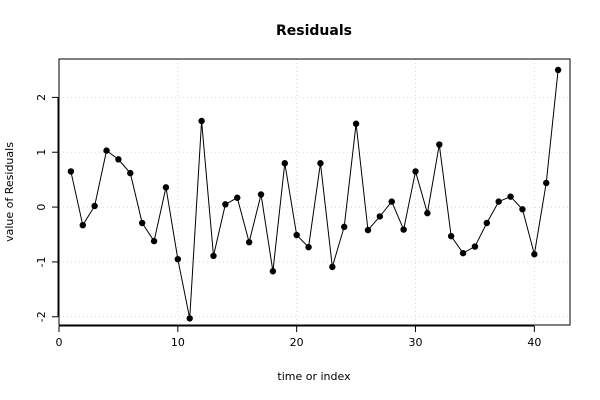 This screenshot has height=400, width=600. What do you see at coordinates (314, 31) in the screenshot?
I see `chart-title: Residuals` at bounding box center [314, 31].